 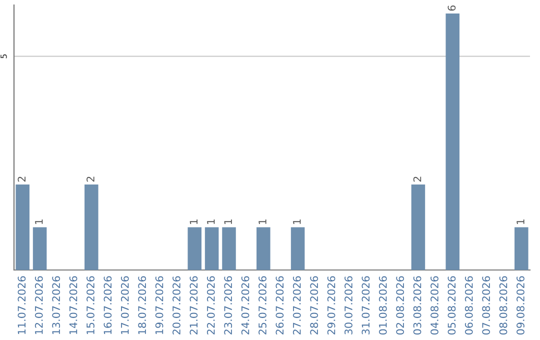 I want to click on x-tick-label: 14.07.2026, so click(x=73, y=305).